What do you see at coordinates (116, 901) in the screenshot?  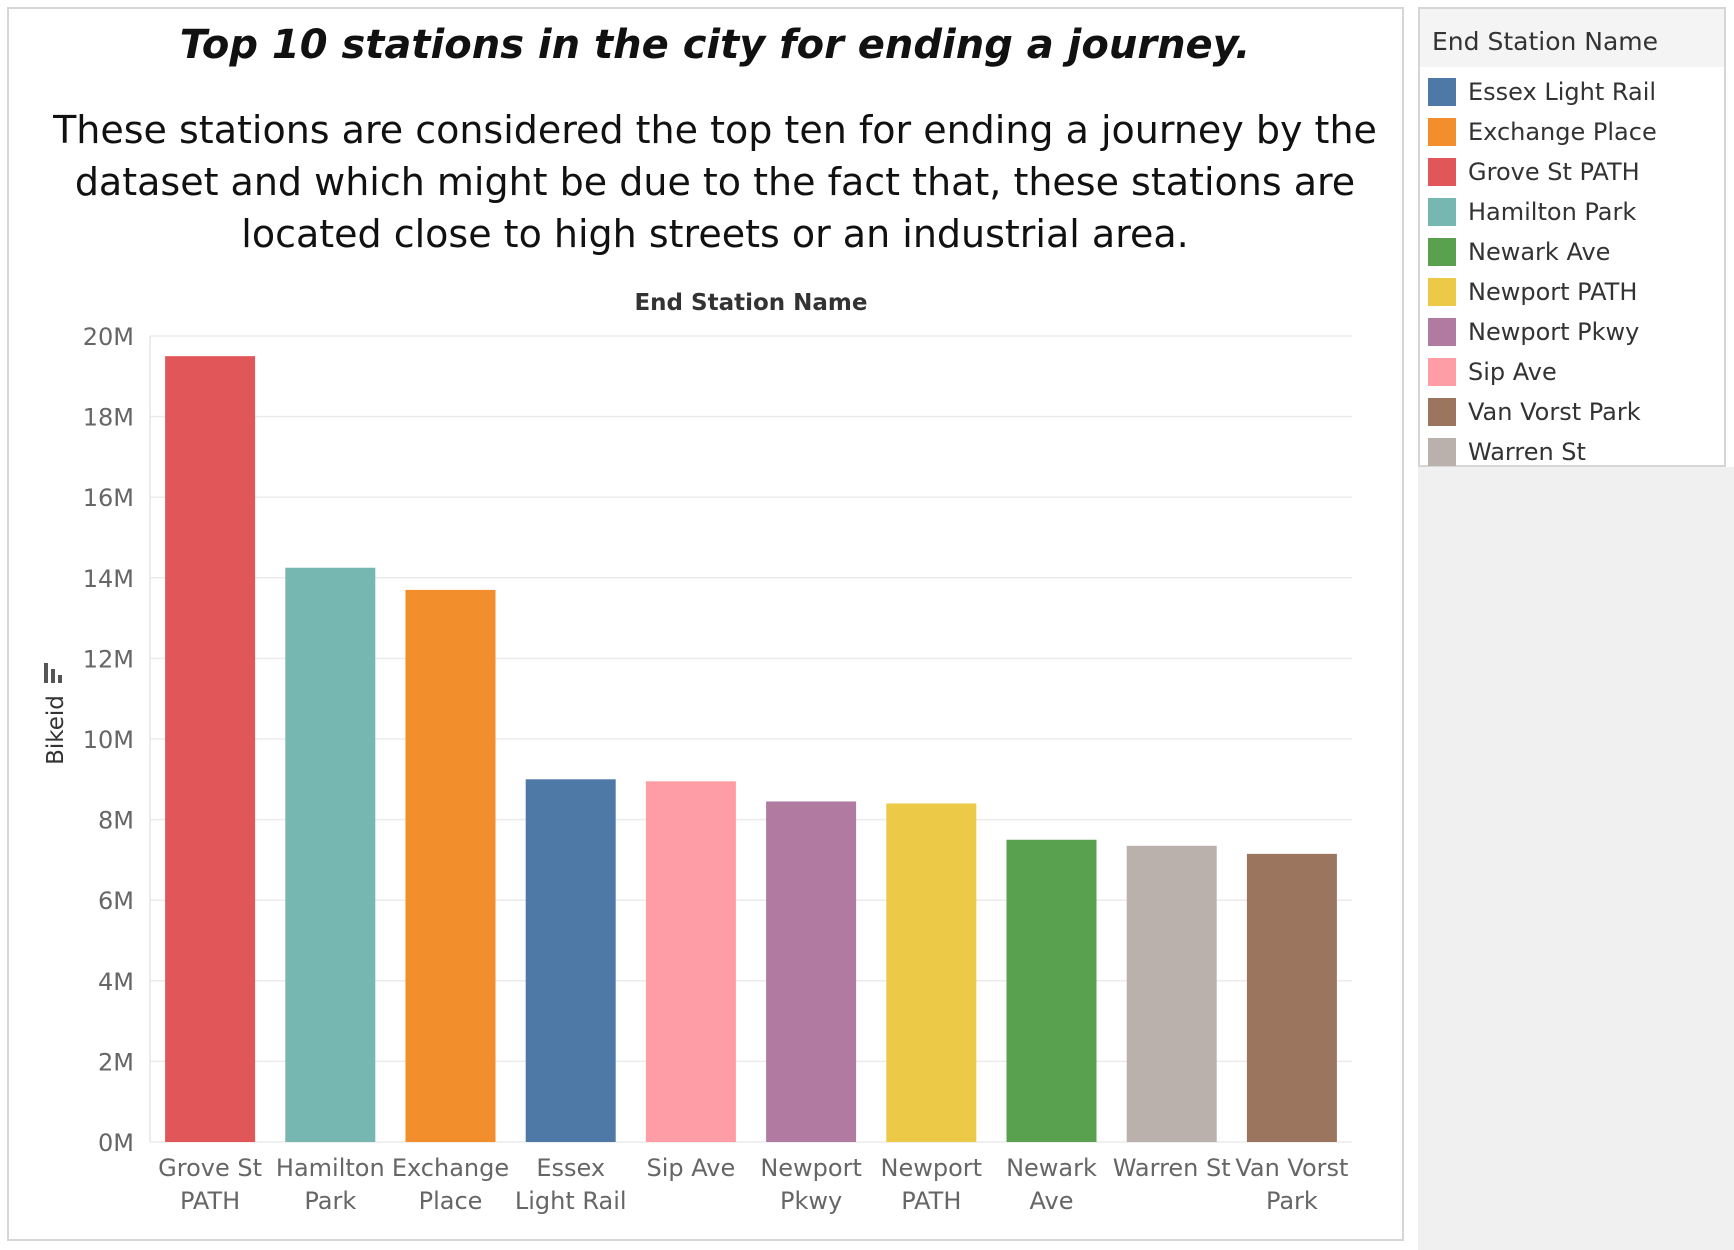 I see `y-tick-label: 6M` at bounding box center [116, 901].